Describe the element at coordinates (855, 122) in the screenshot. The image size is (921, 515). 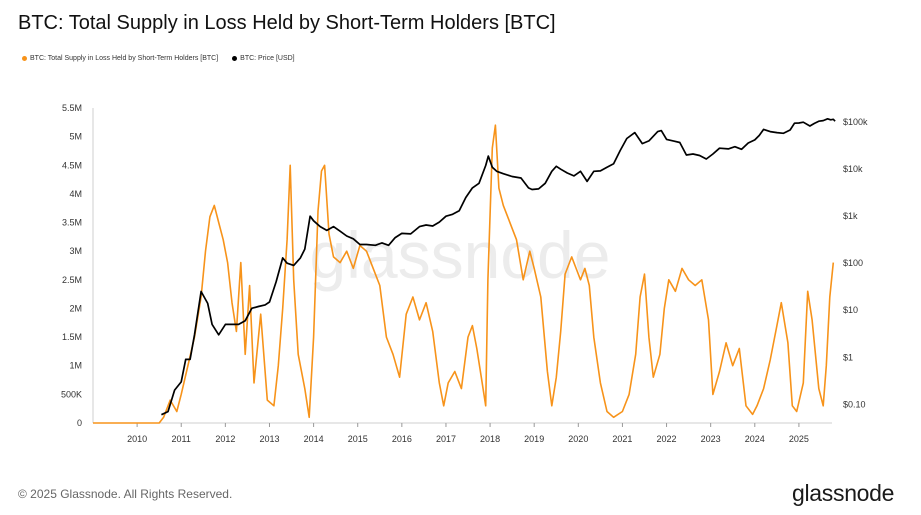
I see `y-right-tick-label: $100k` at that location.